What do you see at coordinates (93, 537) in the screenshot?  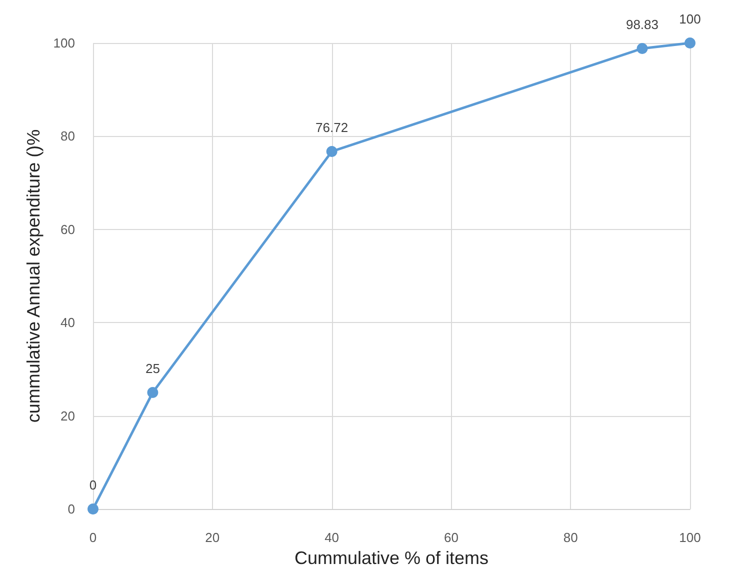 I see `x-tick-label: 0` at bounding box center [93, 537].